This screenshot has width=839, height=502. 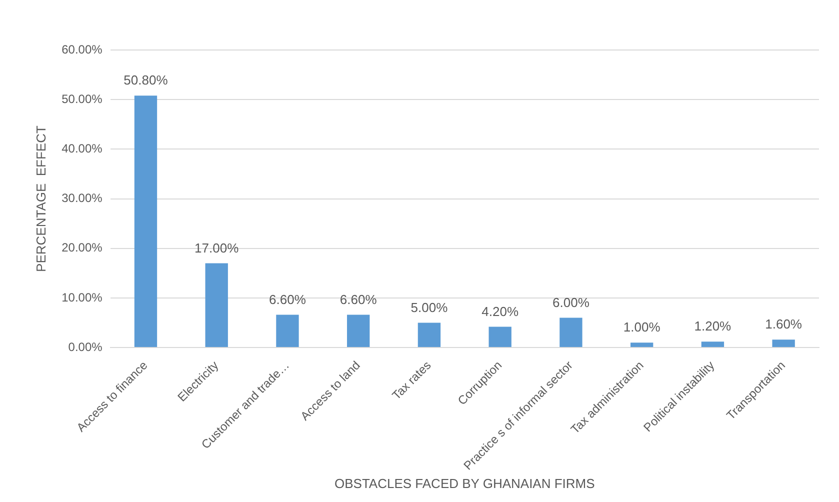 What do you see at coordinates (500, 311) in the screenshot?
I see `data-label: 4.20%` at bounding box center [500, 311].